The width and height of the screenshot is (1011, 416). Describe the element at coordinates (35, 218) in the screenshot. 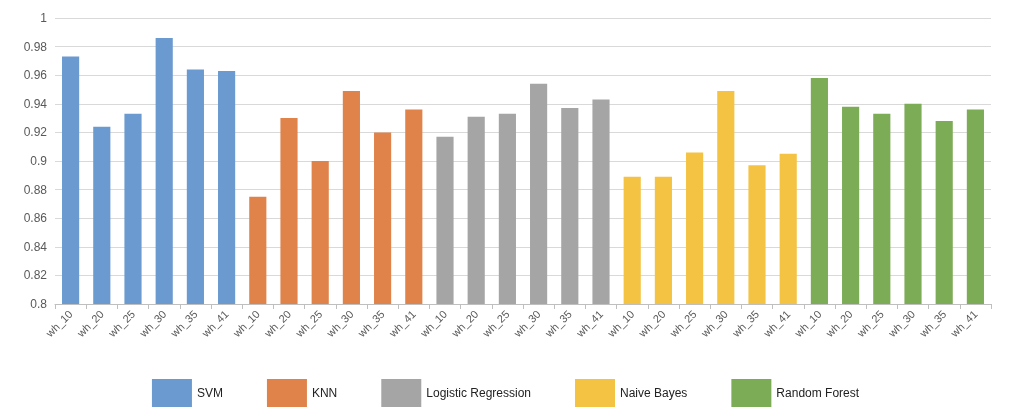

I see `y-tick-label: 0.86` at that location.